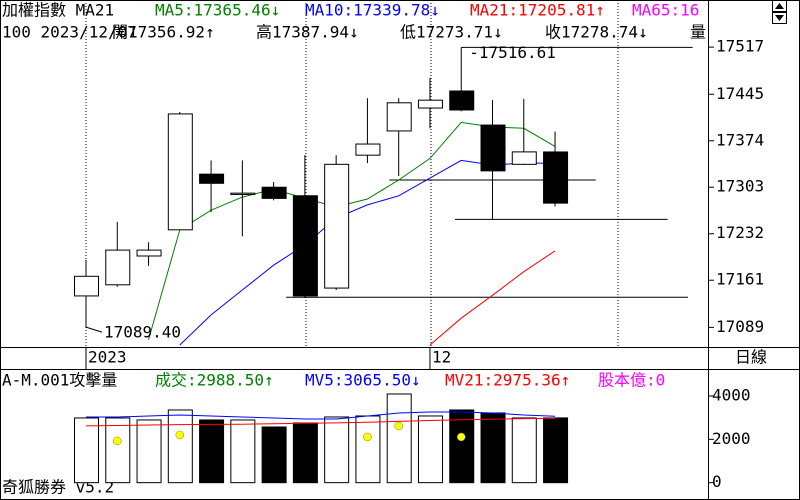 The image size is (800, 500). Describe the element at coordinates (94, 329) in the screenshot. I see `annotation-leader` at that location.